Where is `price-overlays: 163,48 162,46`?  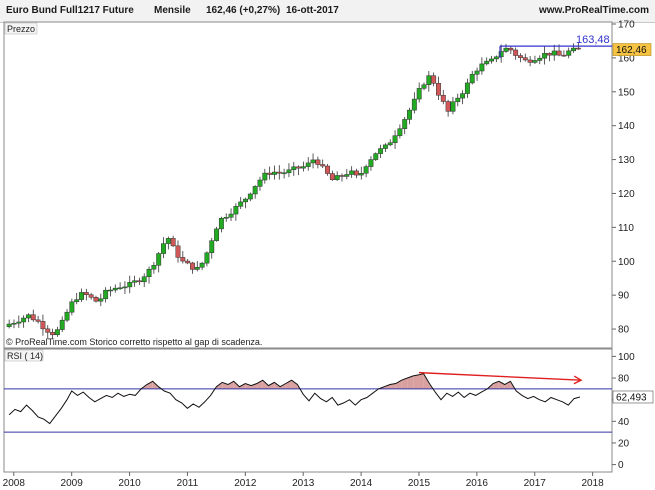 price-overlays: 163,48 162,46 is located at coordinates (575, 46).